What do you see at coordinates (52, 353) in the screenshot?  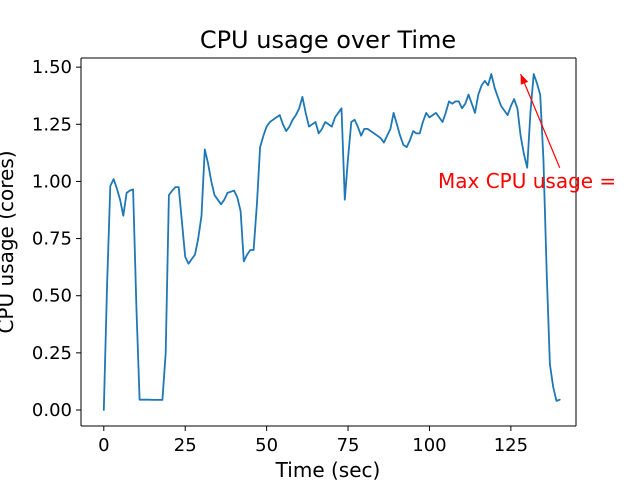 I see `y-tick-label: 0.25` at bounding box center [52, 353].